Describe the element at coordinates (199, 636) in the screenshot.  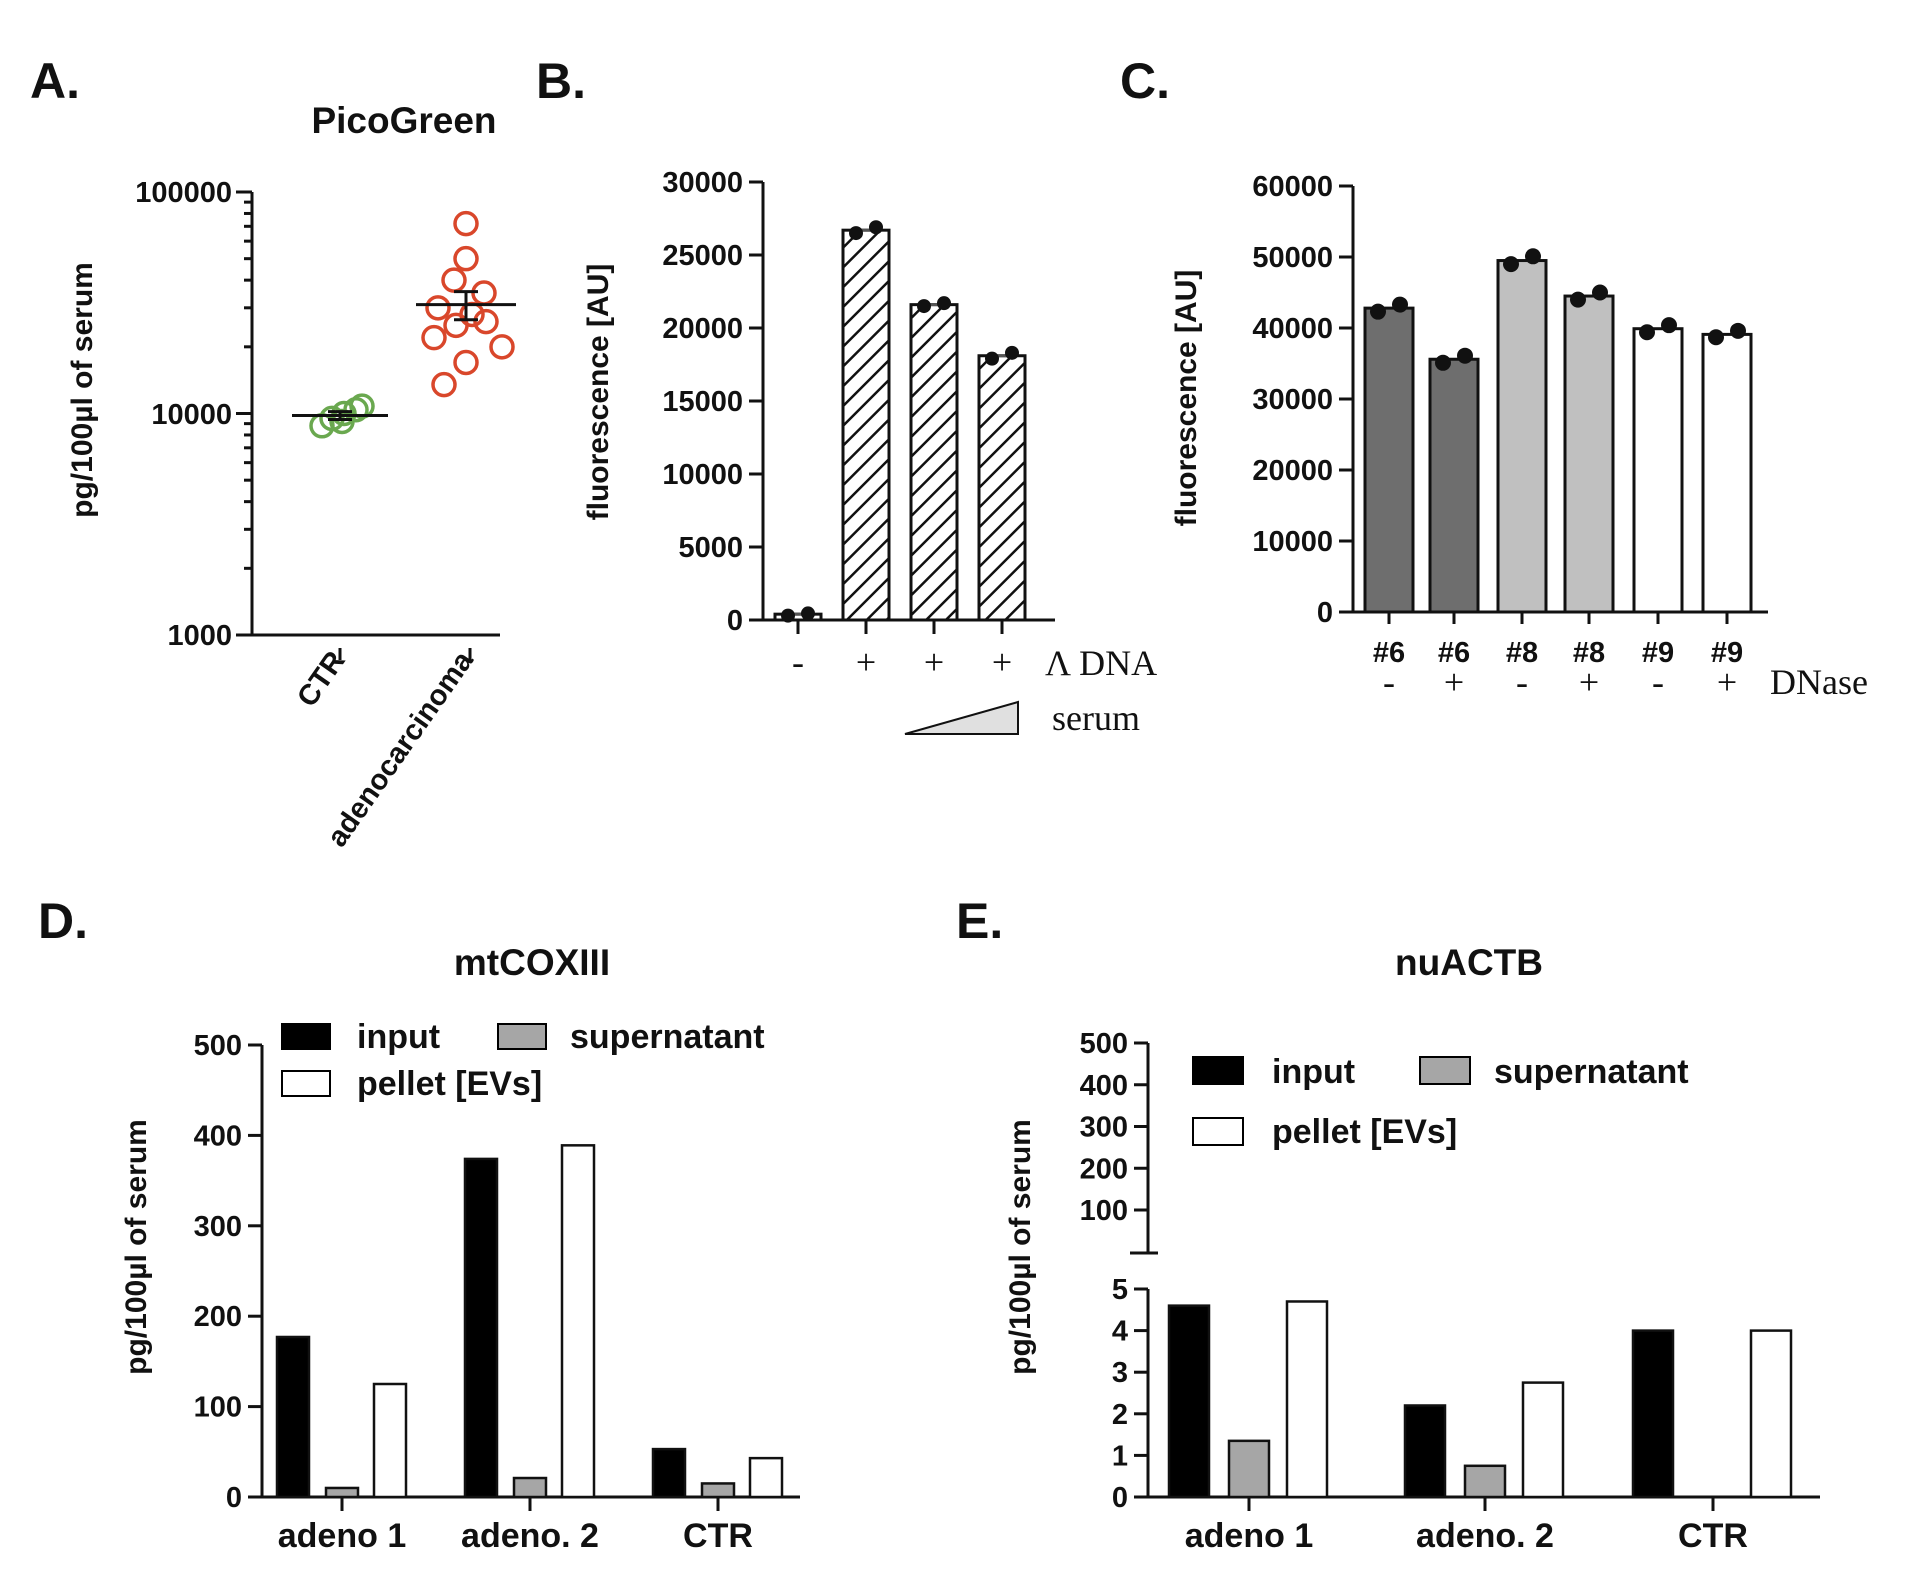
I see `panel-a-ytick: 1000` at that location.